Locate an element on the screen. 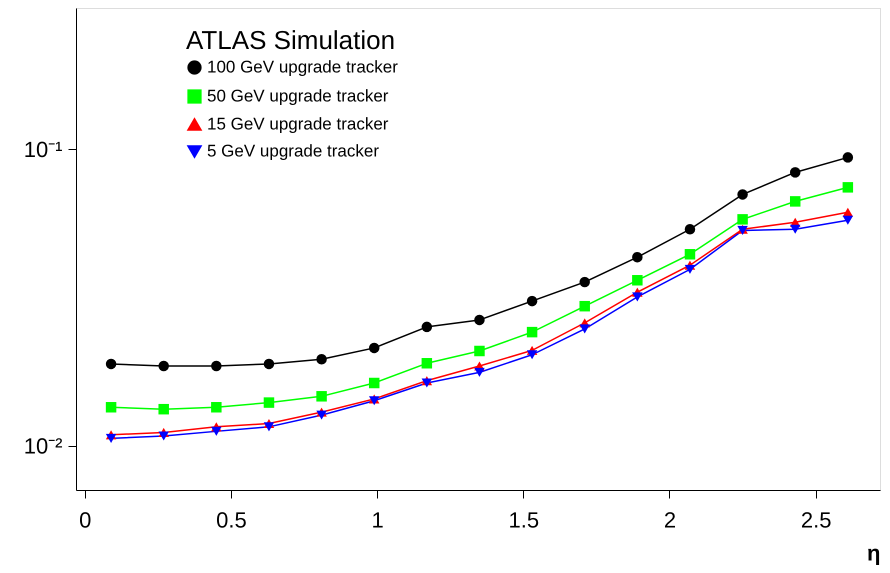  legend-title: ATLAS Simulation is located at coordinates (291, 40).